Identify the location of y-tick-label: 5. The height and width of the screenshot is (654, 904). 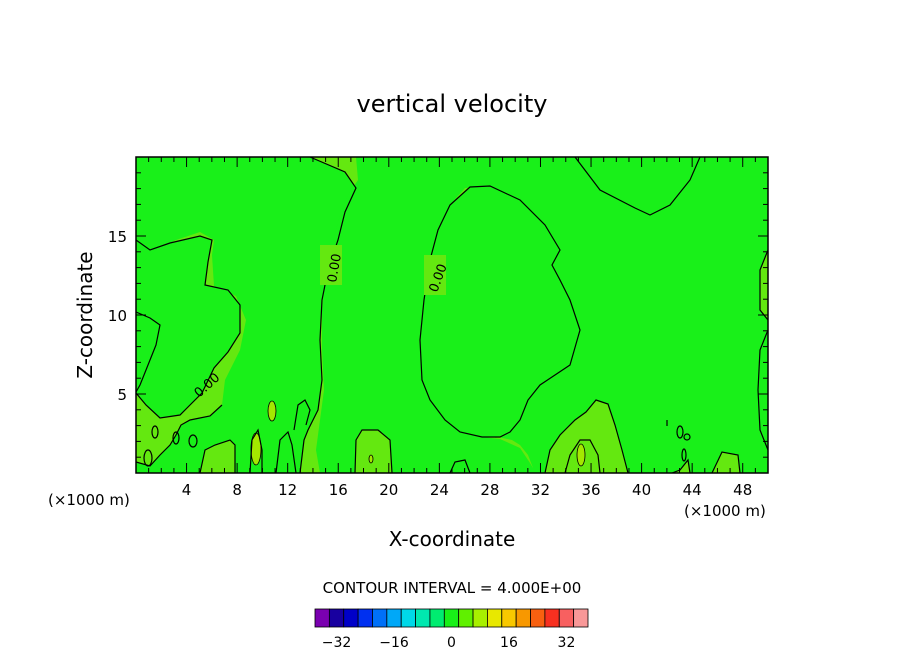
(122, 395).